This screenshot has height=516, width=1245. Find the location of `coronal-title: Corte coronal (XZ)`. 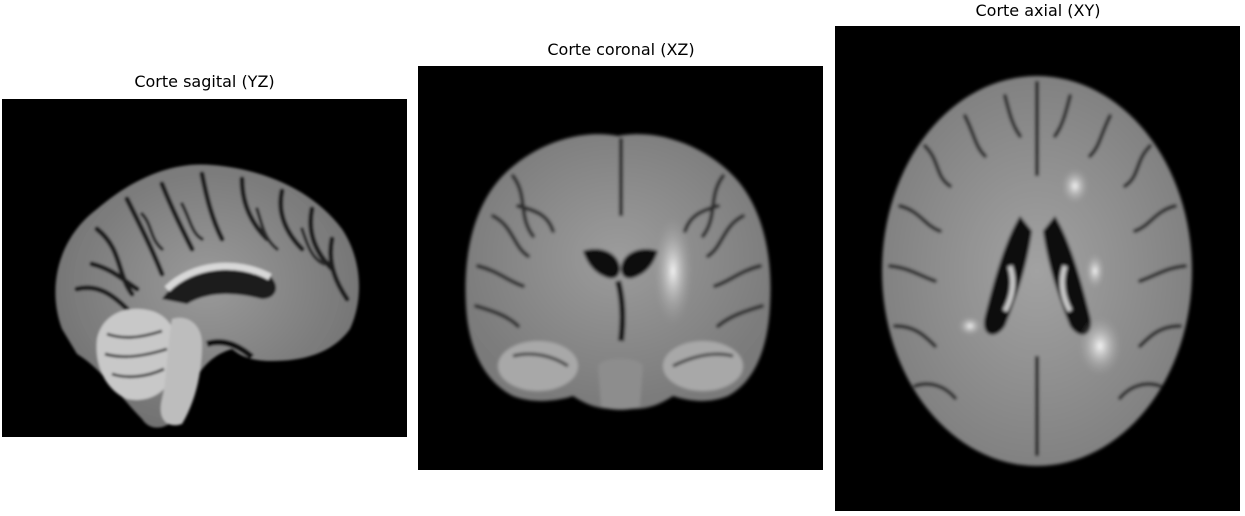

coronal-title: Corte coronal (XZ) is located at coordinates (621, 49).